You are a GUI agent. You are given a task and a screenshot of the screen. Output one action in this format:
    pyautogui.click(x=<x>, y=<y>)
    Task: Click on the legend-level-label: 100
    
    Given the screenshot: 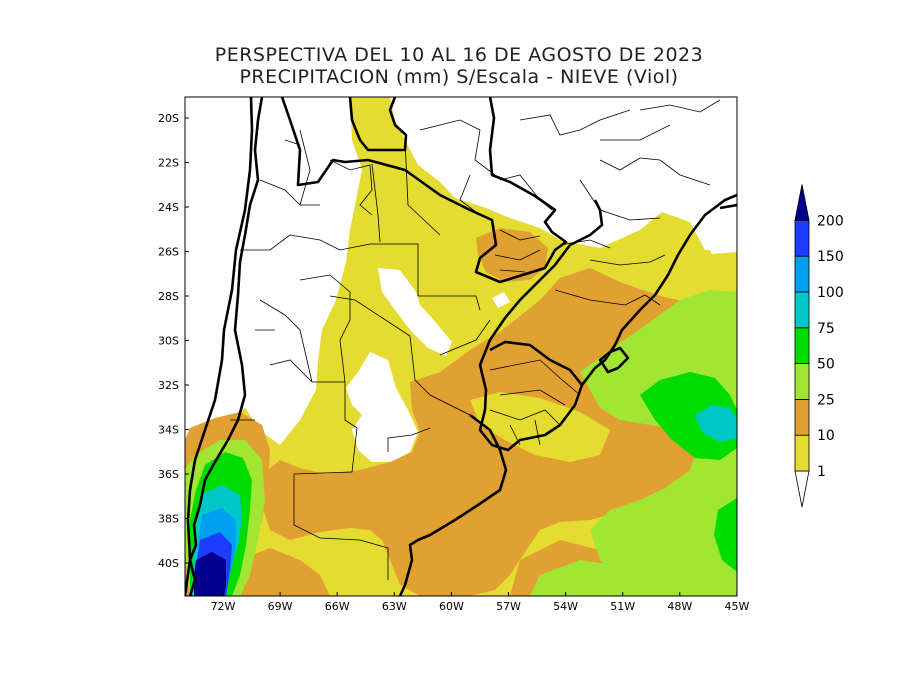 What is the action you would take?
    pyautogui.click(x=830, y=293)
    